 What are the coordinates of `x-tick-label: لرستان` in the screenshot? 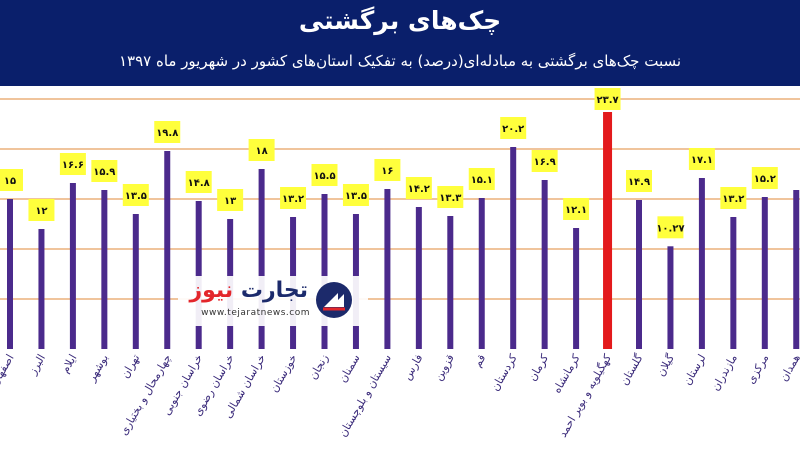 It's located at (695, 369).